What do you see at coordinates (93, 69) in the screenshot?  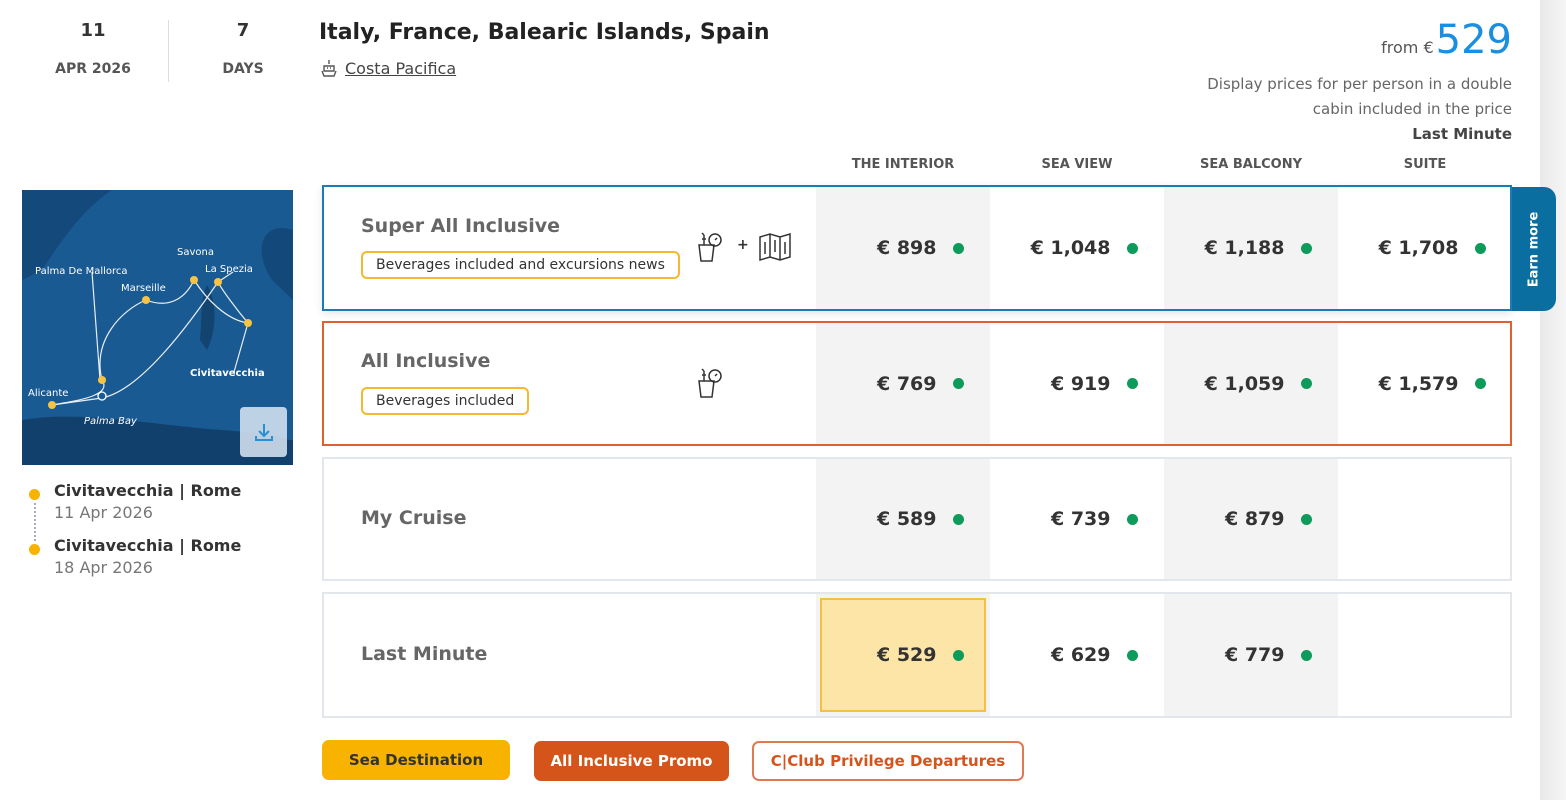 I see `departure-month: APR 2026` at bounding box center [93, 69].